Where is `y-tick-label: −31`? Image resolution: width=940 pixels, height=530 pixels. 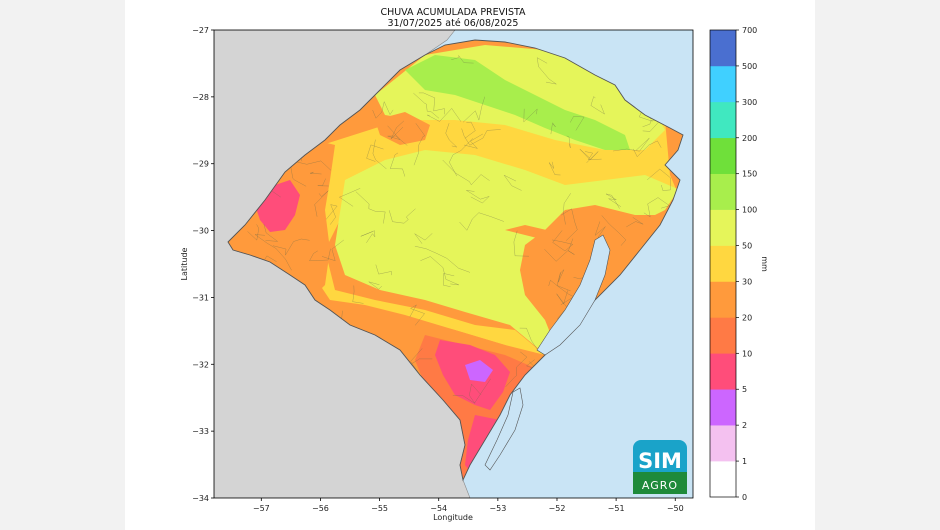 y-tick-label: −31 is located at coordinates (200, 297).